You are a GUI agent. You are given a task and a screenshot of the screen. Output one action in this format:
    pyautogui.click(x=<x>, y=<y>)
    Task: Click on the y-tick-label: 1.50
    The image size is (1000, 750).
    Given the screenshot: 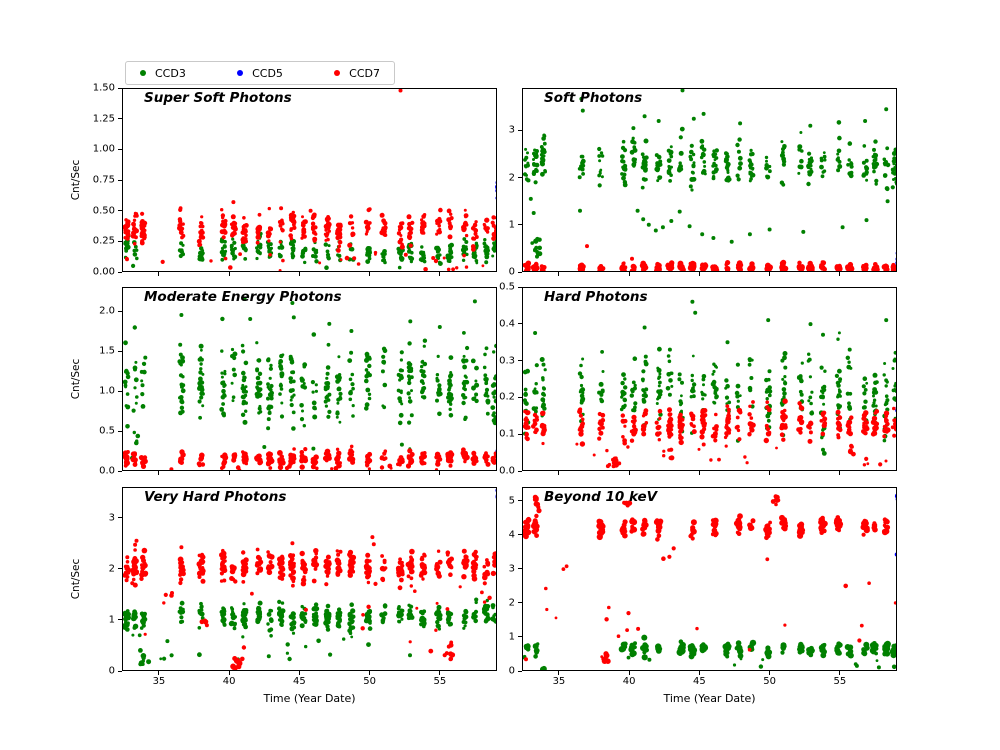 What is the action you would take?
    pyautogui.click(x=103, y=88)
    